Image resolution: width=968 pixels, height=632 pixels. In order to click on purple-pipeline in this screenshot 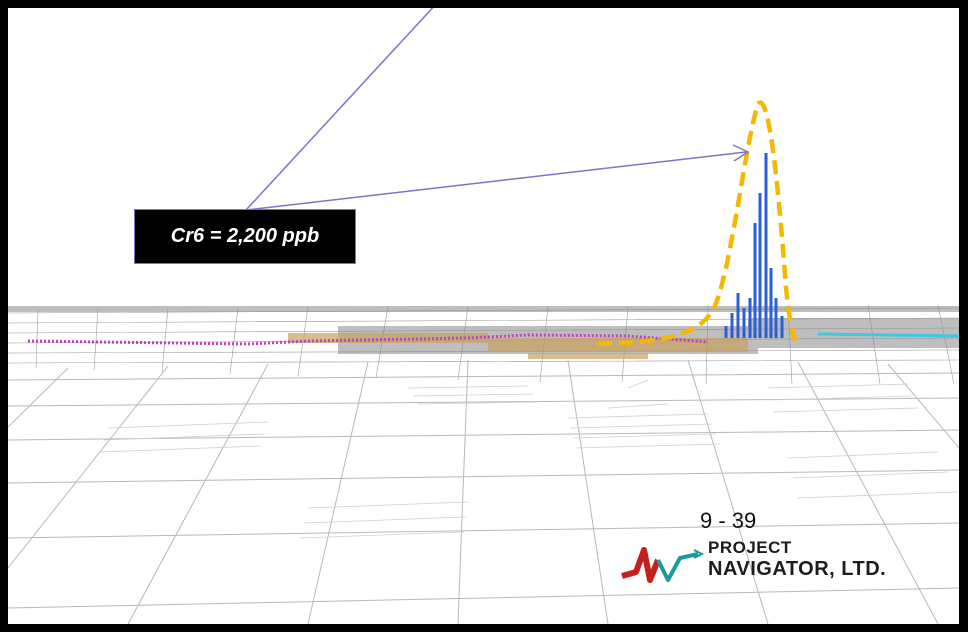, I will do `click(368, 339)`.